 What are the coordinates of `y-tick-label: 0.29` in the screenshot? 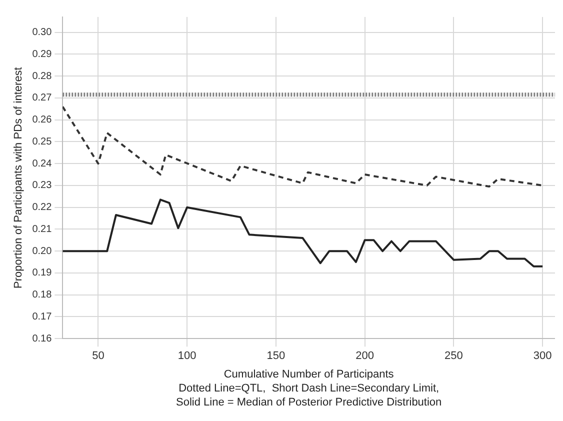 It's located at (42, 54).